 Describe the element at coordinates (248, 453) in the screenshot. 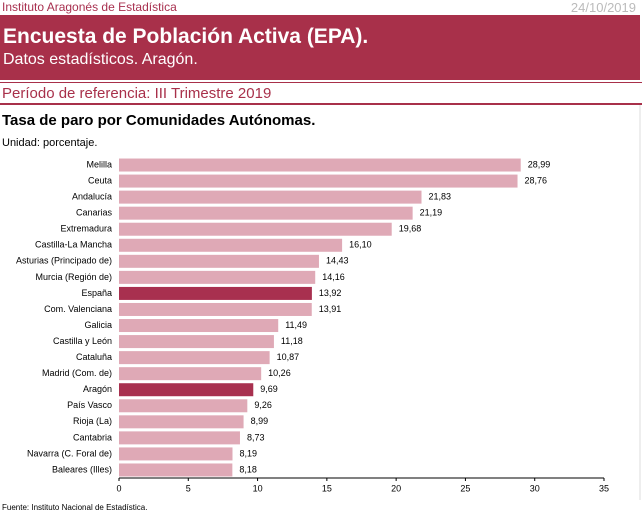

I see `value-label: 8,19` at that location.